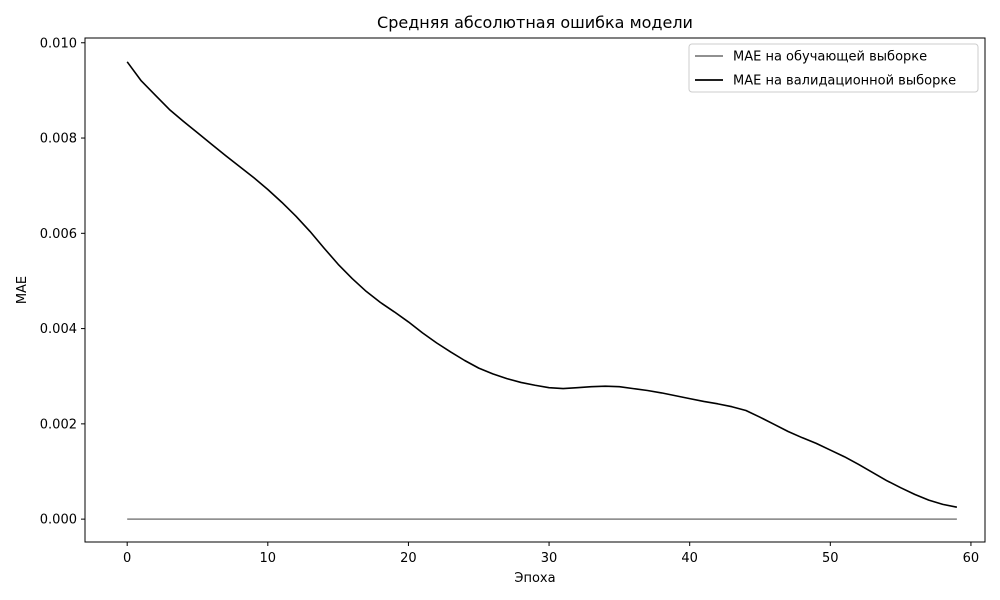  I want to click on y-tick-label: 0.008, so click(58, 139).